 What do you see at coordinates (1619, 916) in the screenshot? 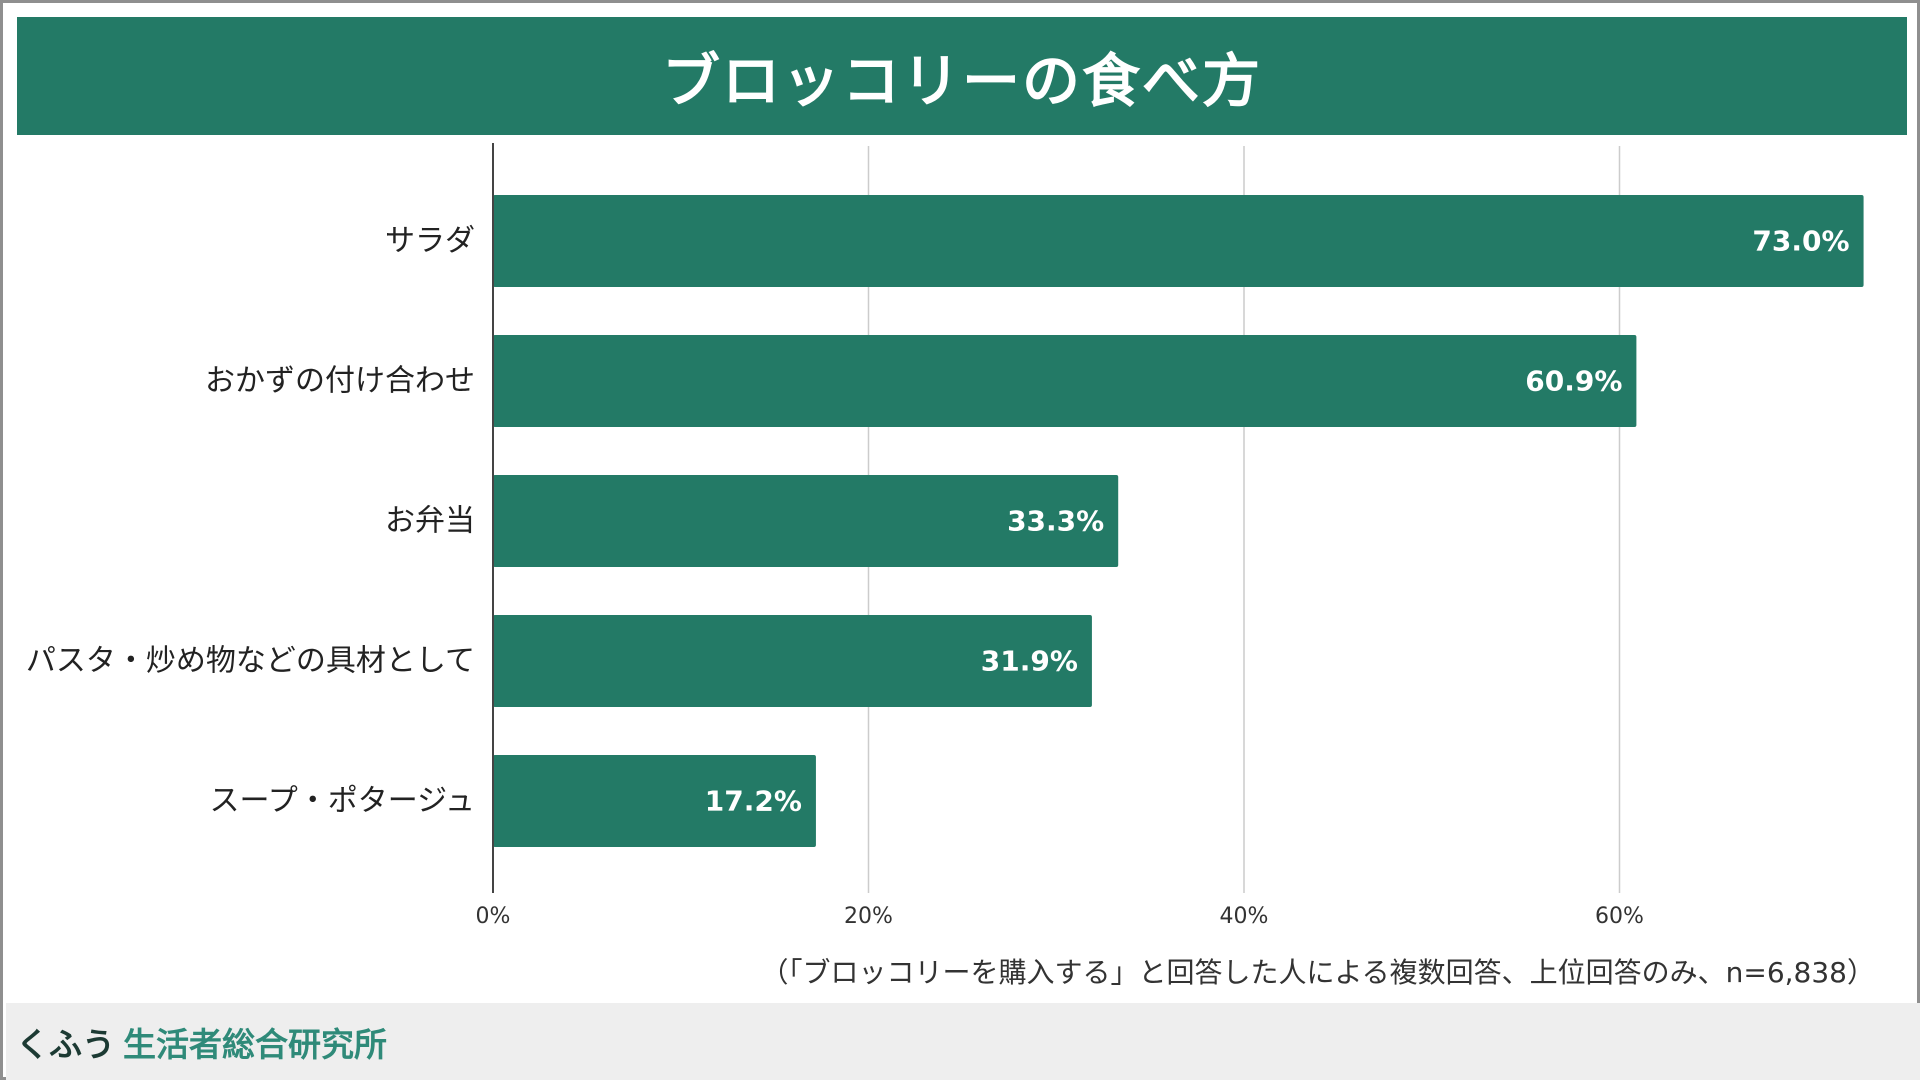
I see `x-tick-label-3: 60%` at bounding box center [1619, 916].